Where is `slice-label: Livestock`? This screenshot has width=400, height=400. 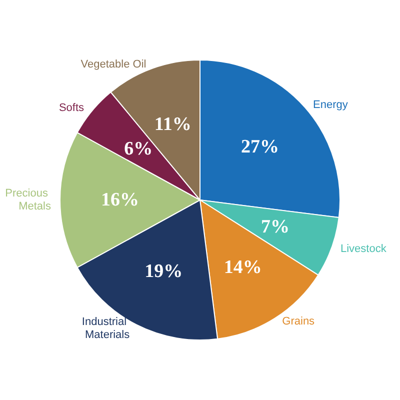
slice-label: Livestock is located at coordinates (363, 248).